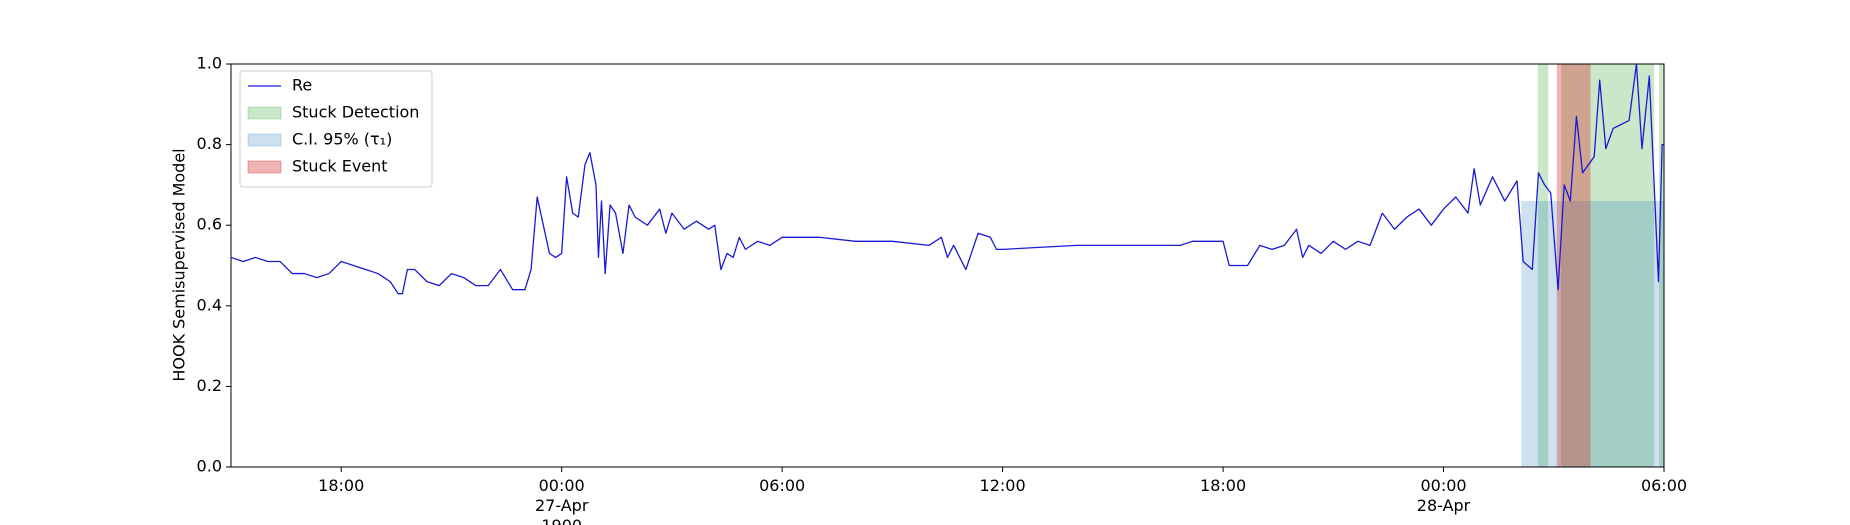  I want to click on x-tick-label: 00:00 28-Apr, so click(1443, 495).